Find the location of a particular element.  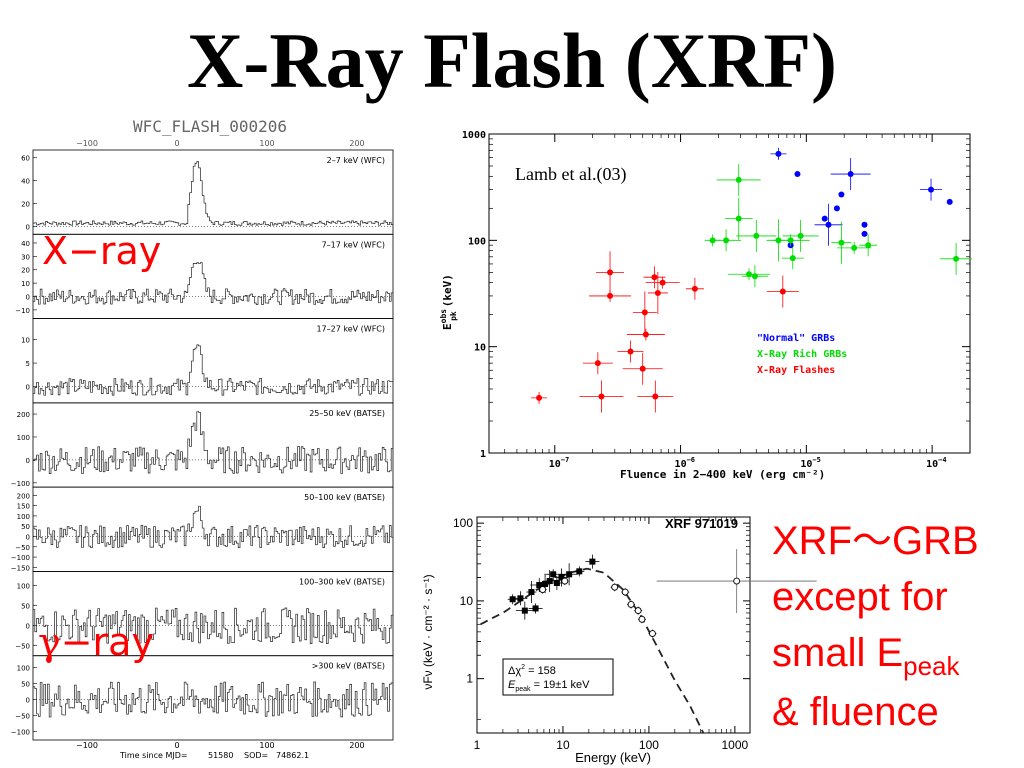

y-tick-label: 1000 is located at coordinates (474, 135).